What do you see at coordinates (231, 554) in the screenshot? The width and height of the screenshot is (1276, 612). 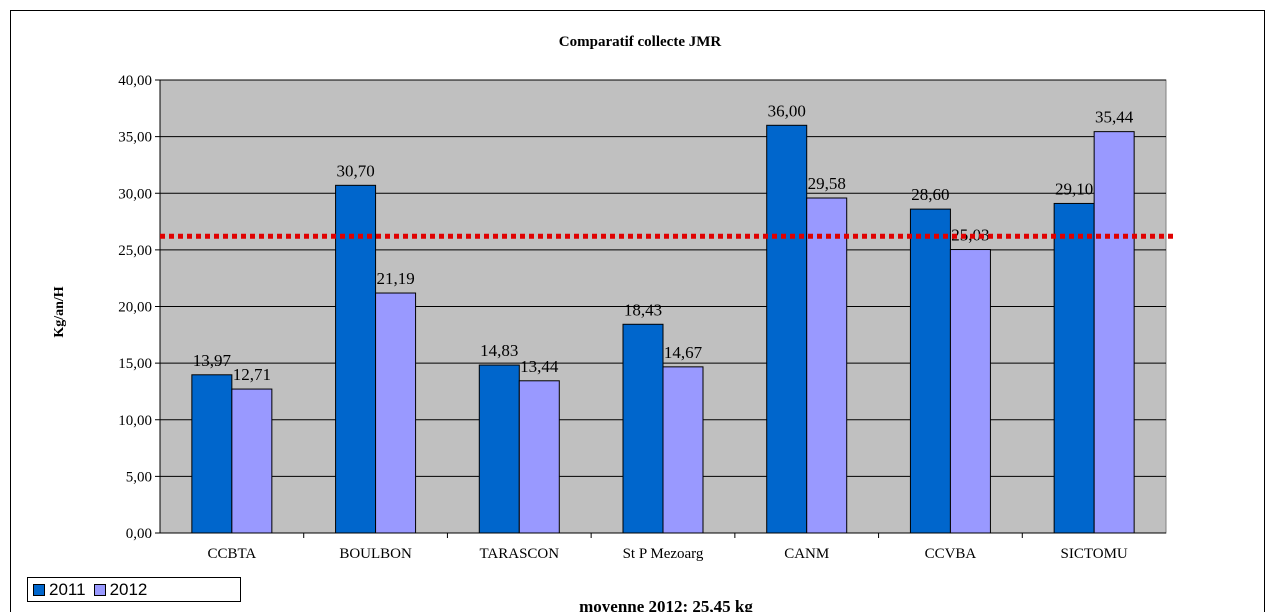 I see `x-tick-label: CCBTA` at bounding box center [231, 554].